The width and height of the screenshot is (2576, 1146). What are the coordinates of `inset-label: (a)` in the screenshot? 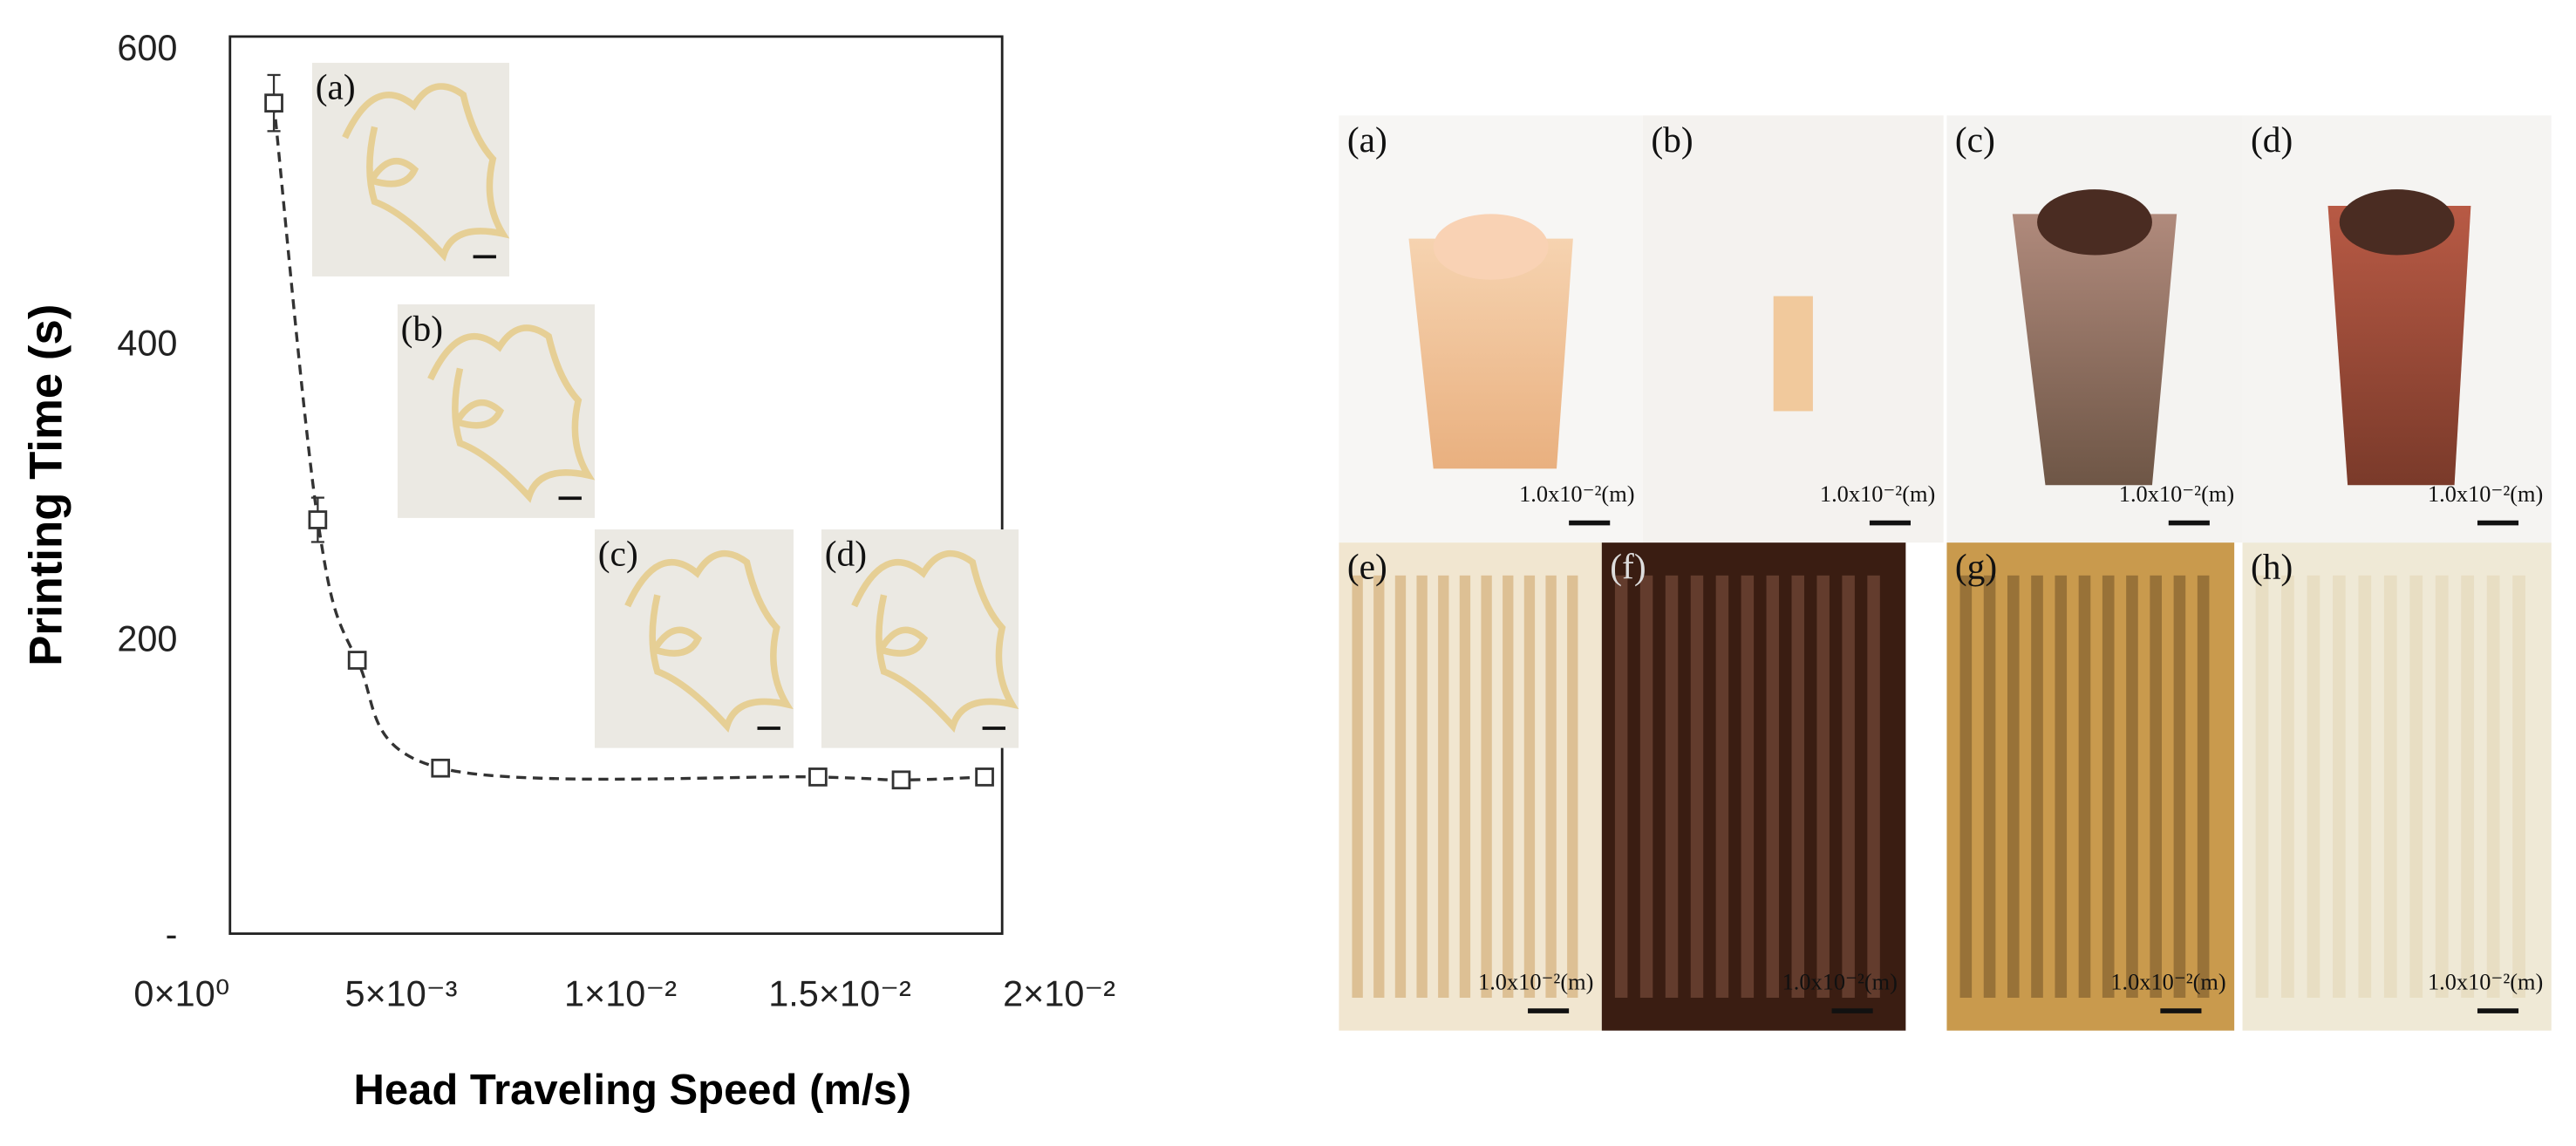 It's located at (336, 86).